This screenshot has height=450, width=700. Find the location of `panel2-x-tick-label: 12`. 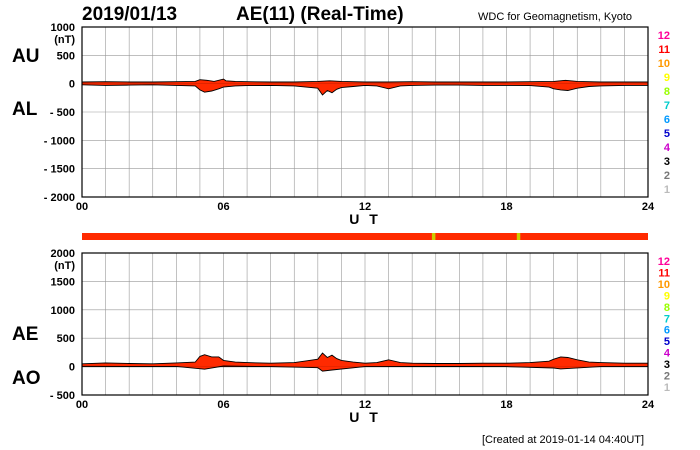

panel2-x-tick-label: 12 is located at coordinates (365, 405).